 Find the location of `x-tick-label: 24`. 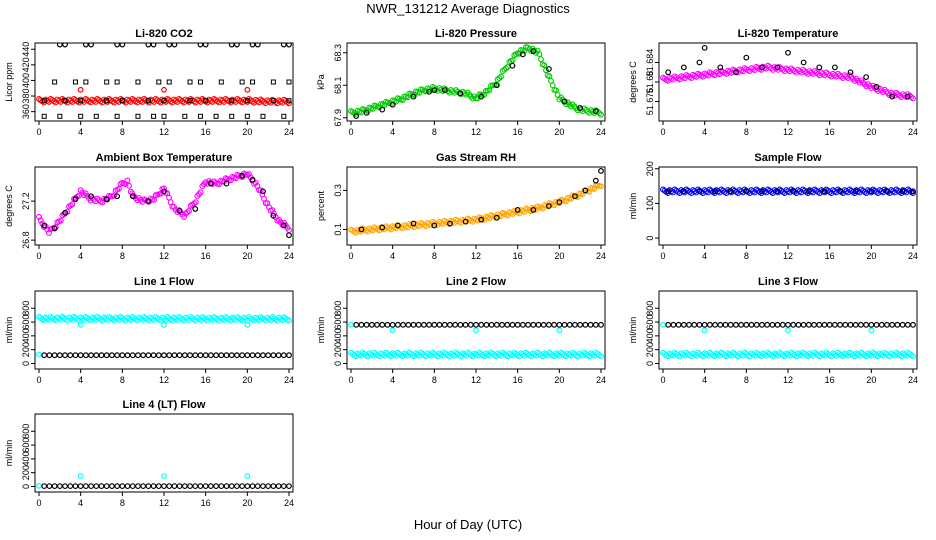

x-tick-label: 24 is located at coordinates (601, 380).